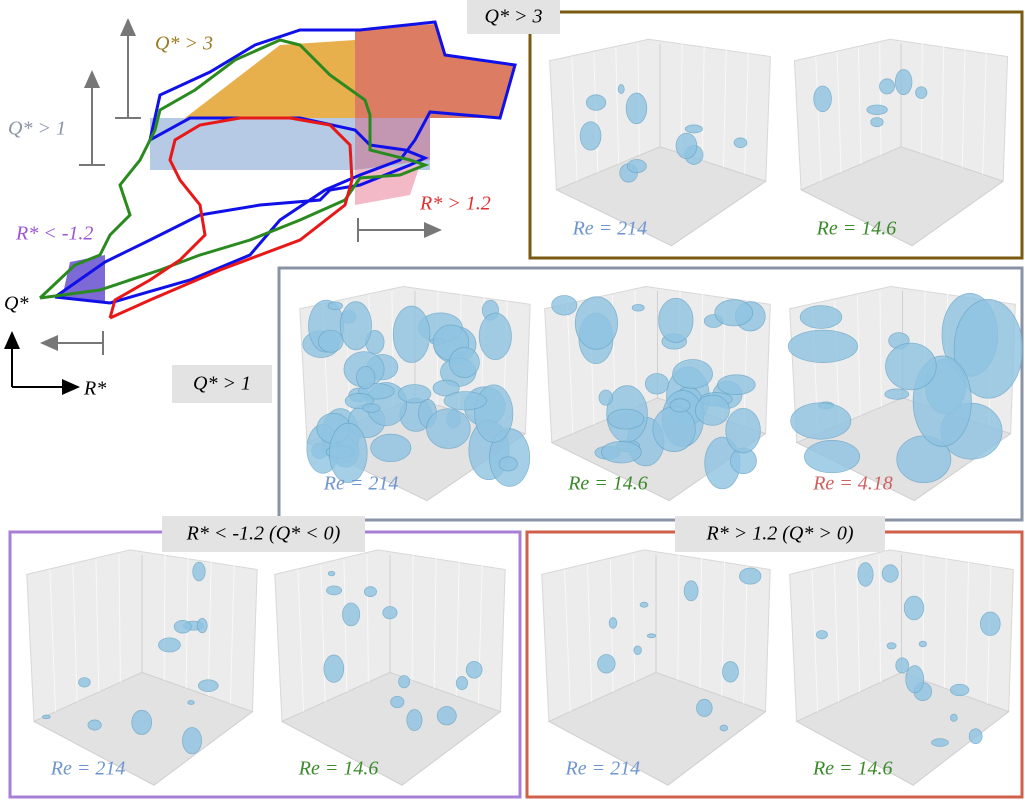 This screenshot has width=1025, height=806. I want to click on annotation: Q* > 3, so click(184, 44).